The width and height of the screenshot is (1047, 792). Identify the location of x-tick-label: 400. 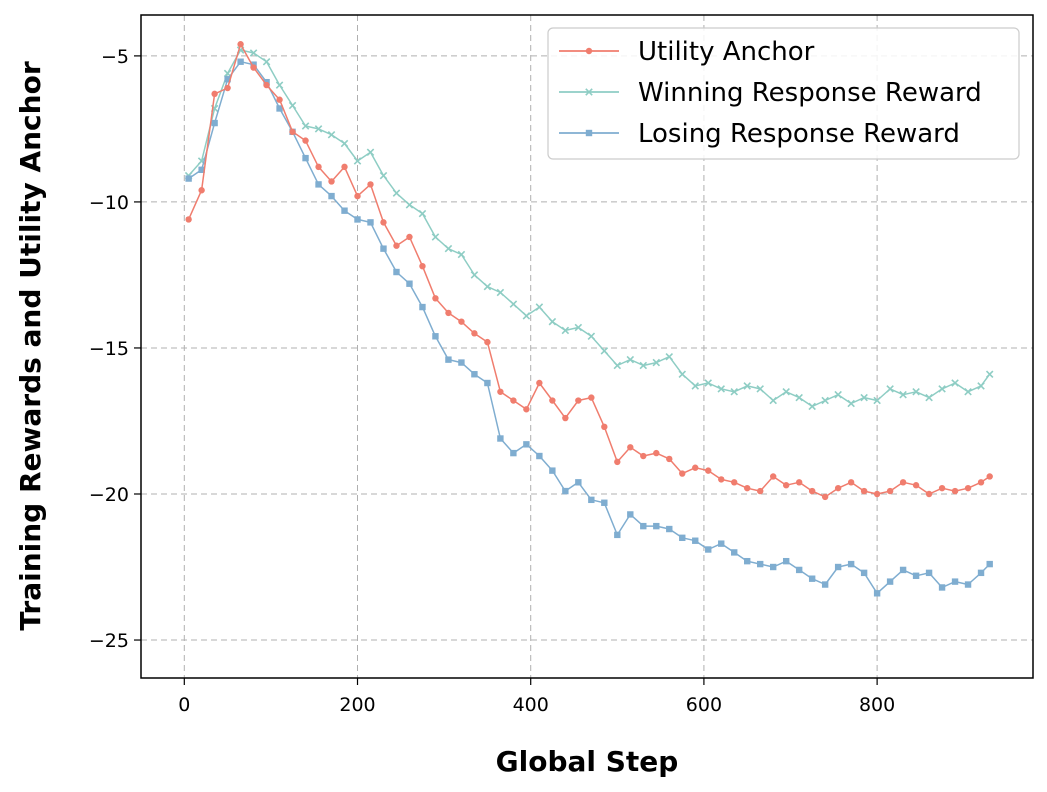
(531, 705).